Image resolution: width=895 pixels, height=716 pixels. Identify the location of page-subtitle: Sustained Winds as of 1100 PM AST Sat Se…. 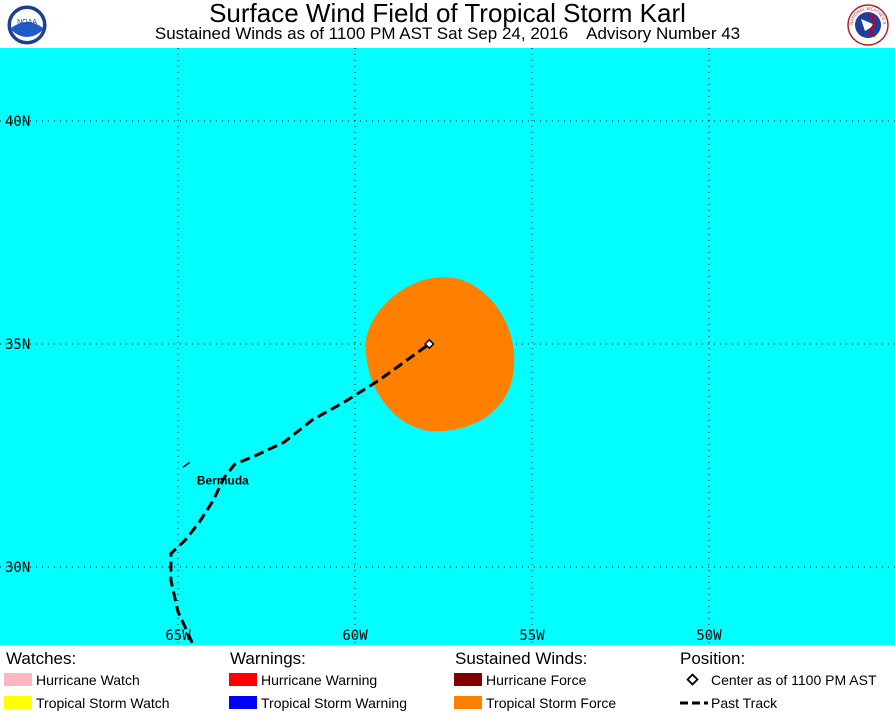
(447, 33).